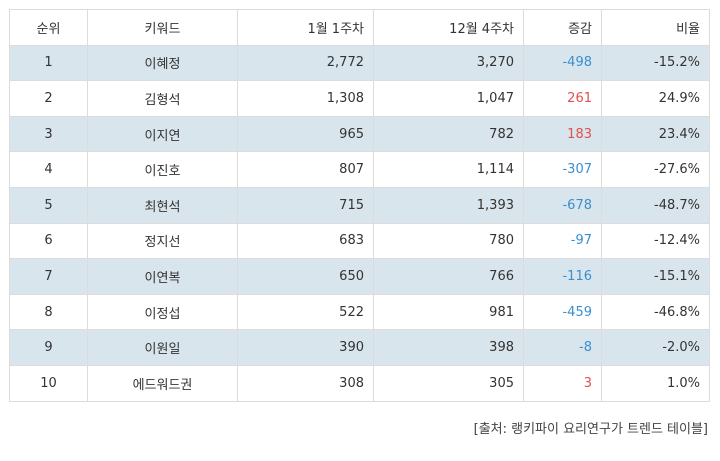 The width and height of the screenshot is (720, 461). What do you see at coordinates (448, 241) in the screenshot?
I see `cell-week2: 780` at bounding box center [448, 241].